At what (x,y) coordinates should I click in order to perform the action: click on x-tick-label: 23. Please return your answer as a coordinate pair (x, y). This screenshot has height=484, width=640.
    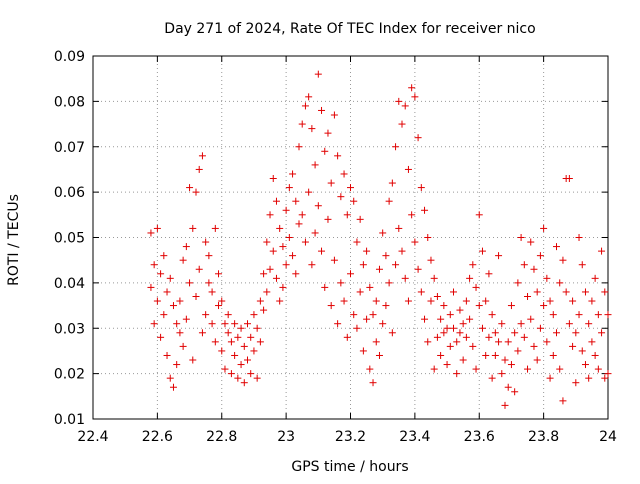
    Looking at the image, I should click on (286, 437).